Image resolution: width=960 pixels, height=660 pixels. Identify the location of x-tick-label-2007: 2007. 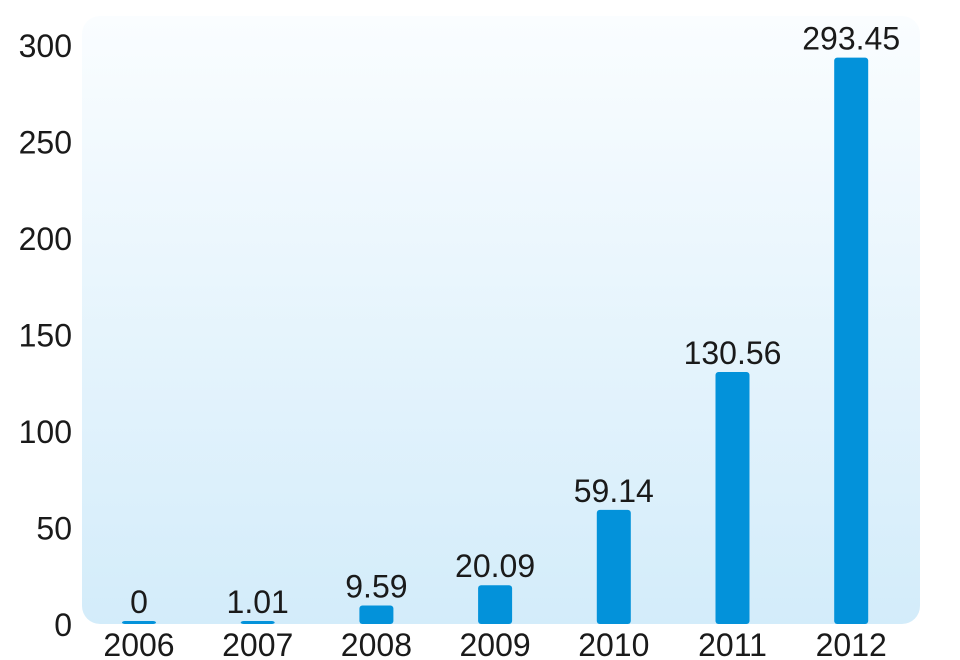
(257, 643).